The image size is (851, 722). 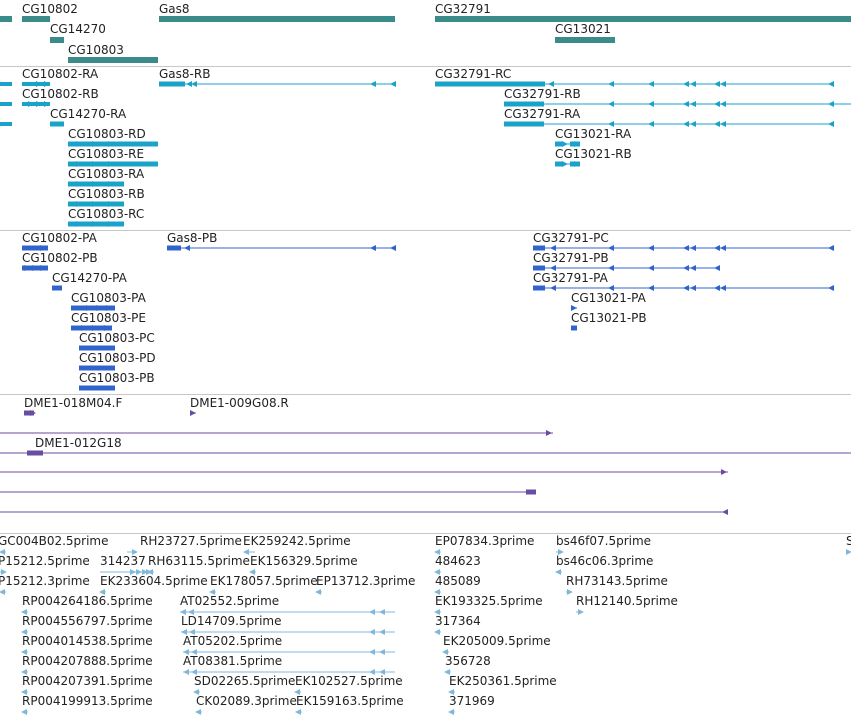 I want to click on est-label-at02552-5prime: AT02552.5prime, so click(x=230, y=601).